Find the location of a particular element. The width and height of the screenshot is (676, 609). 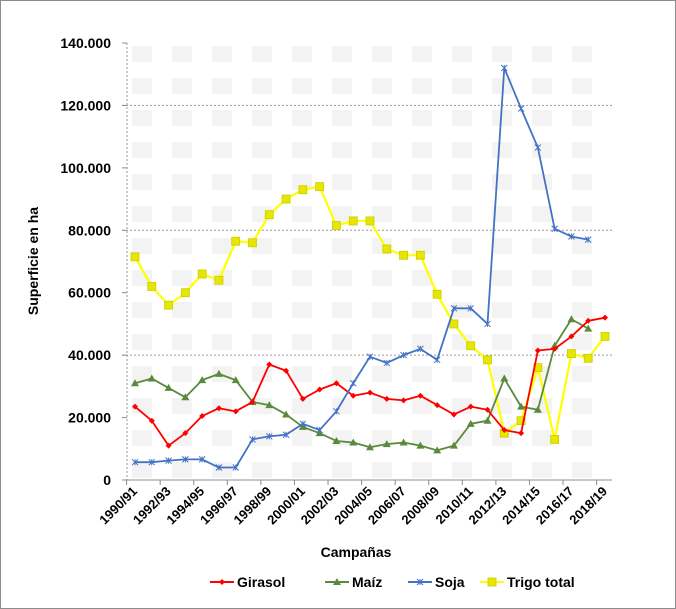

y-tick-label: 100.000 is located at coordinates (85, 168).